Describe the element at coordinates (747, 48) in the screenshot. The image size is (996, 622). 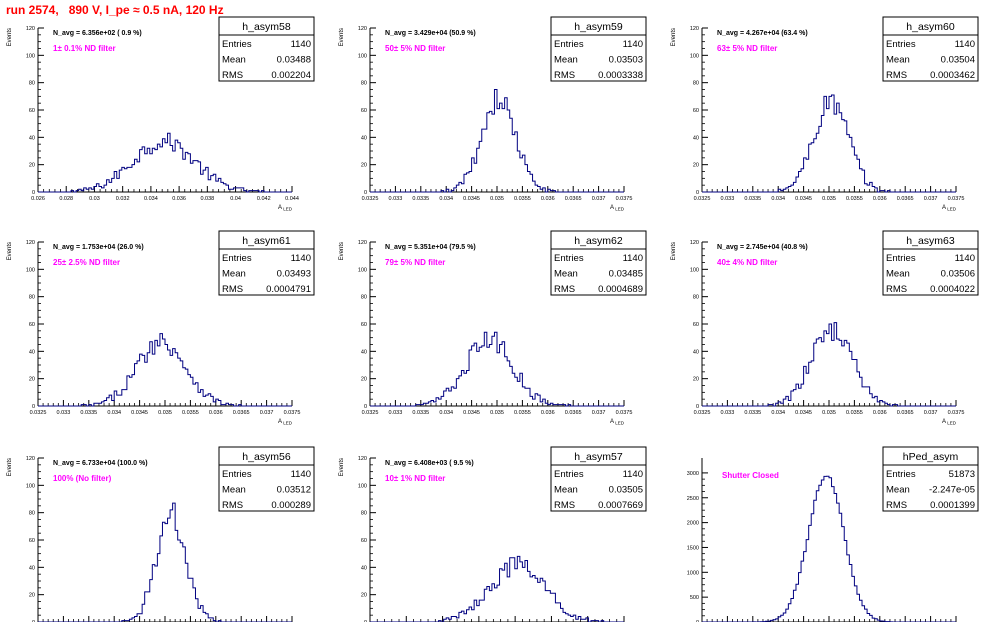
I see `filter-label: 63± 5% ND filter` at that location.